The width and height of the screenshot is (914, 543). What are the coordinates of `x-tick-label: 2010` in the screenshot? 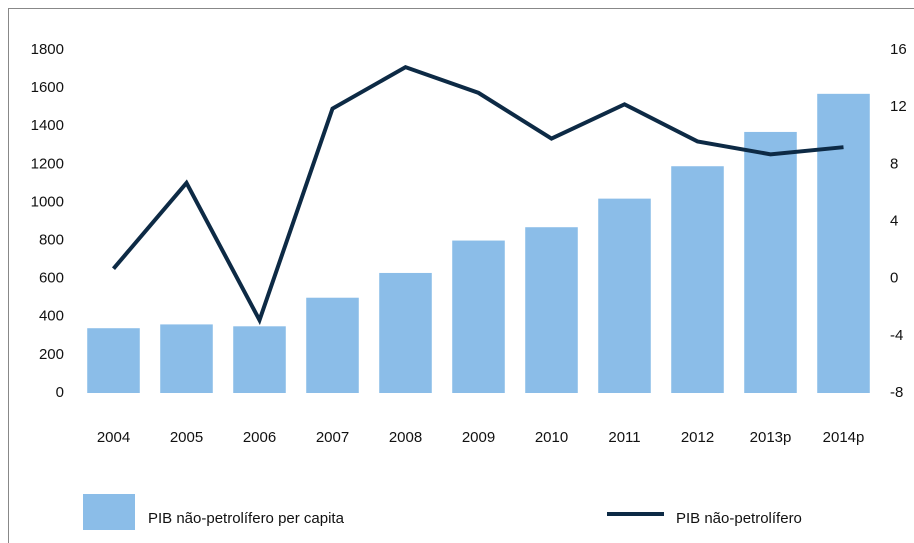 It's located at (551, 437).